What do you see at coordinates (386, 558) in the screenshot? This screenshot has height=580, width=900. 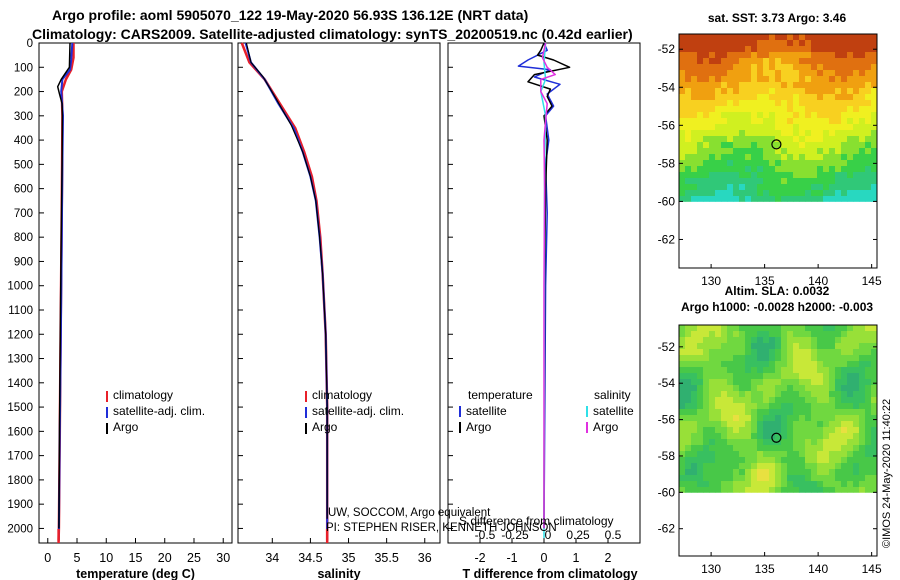 I see `x-tick-label: 35.5` at bounding box center [386, 558].